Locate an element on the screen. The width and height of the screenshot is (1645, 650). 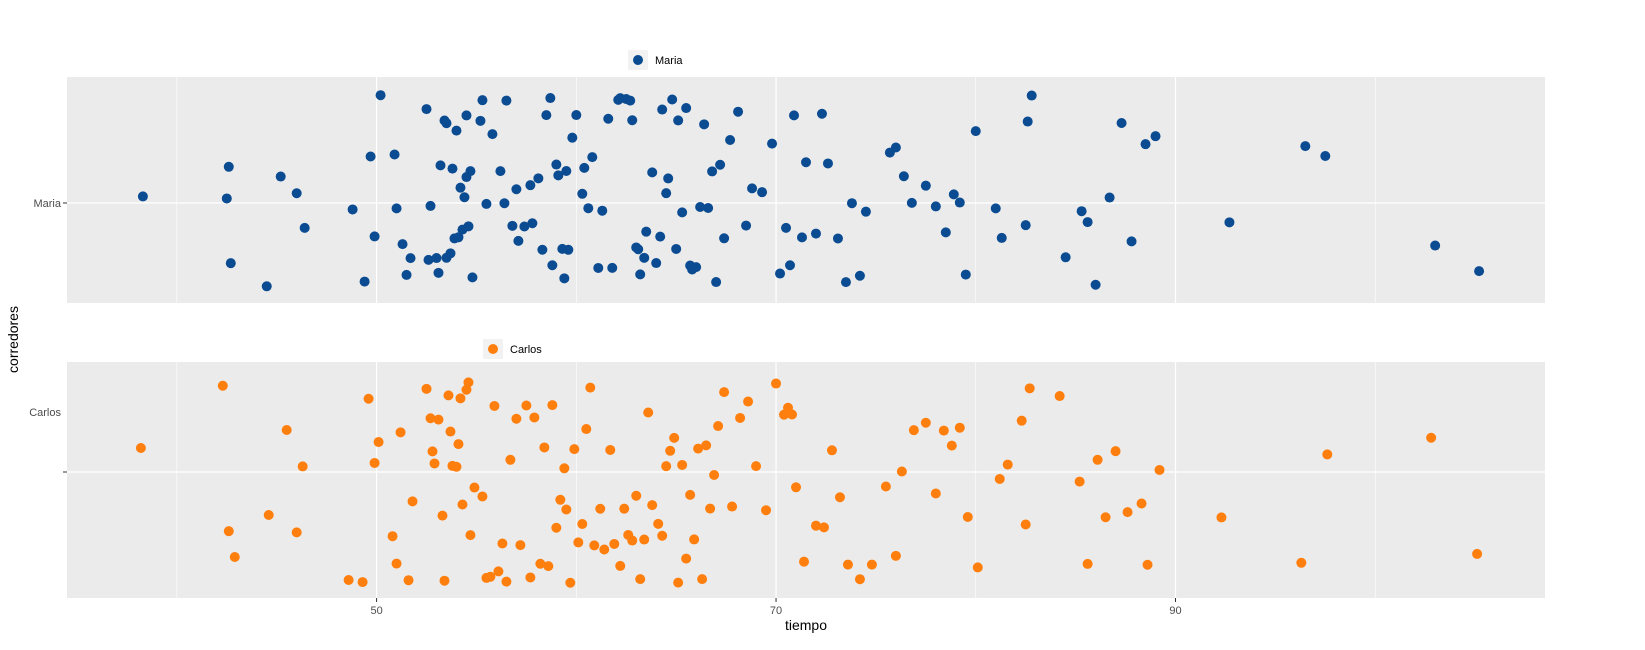
y-axis-title: corredores is located at coordinates (13, 339).